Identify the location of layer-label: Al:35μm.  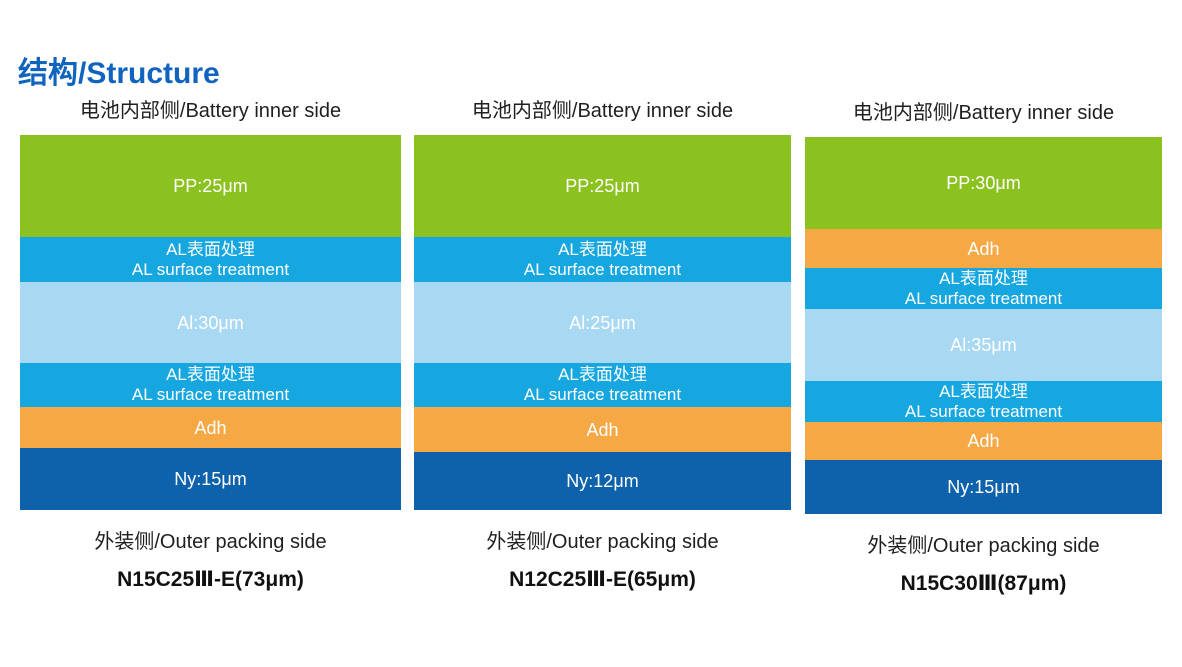
(983, 345).